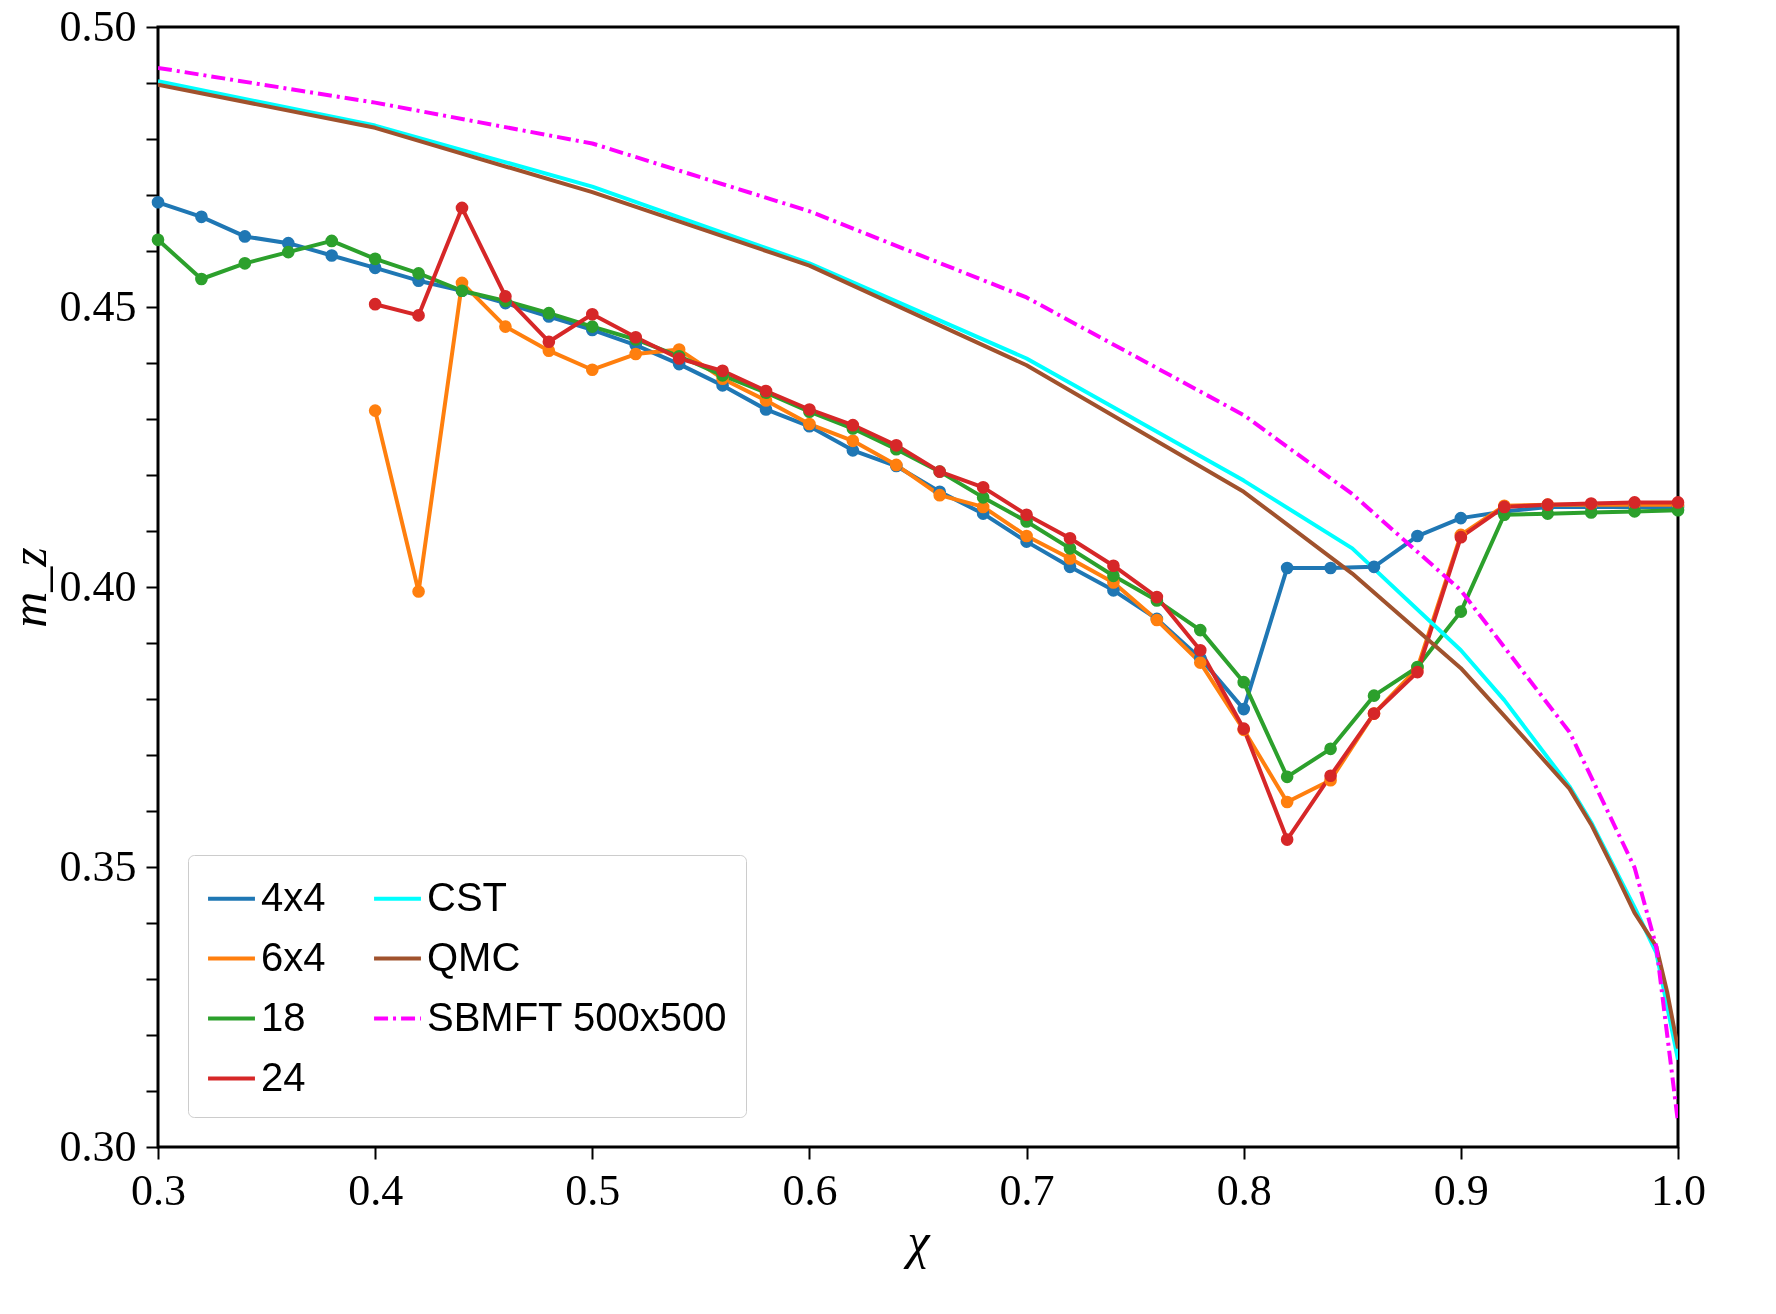  I want to click on x-tick-label: 0.4, so click(376, 1190).